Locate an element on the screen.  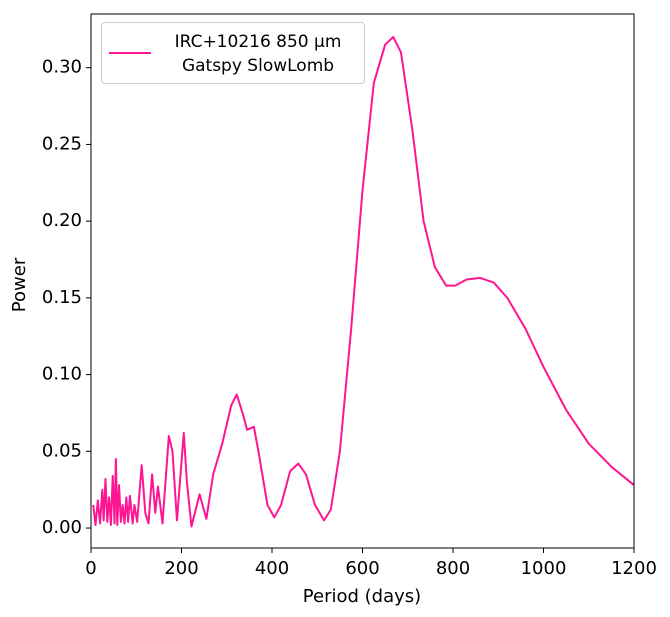
y-tick-label: 0.20 is located at coordinates (62, 220).